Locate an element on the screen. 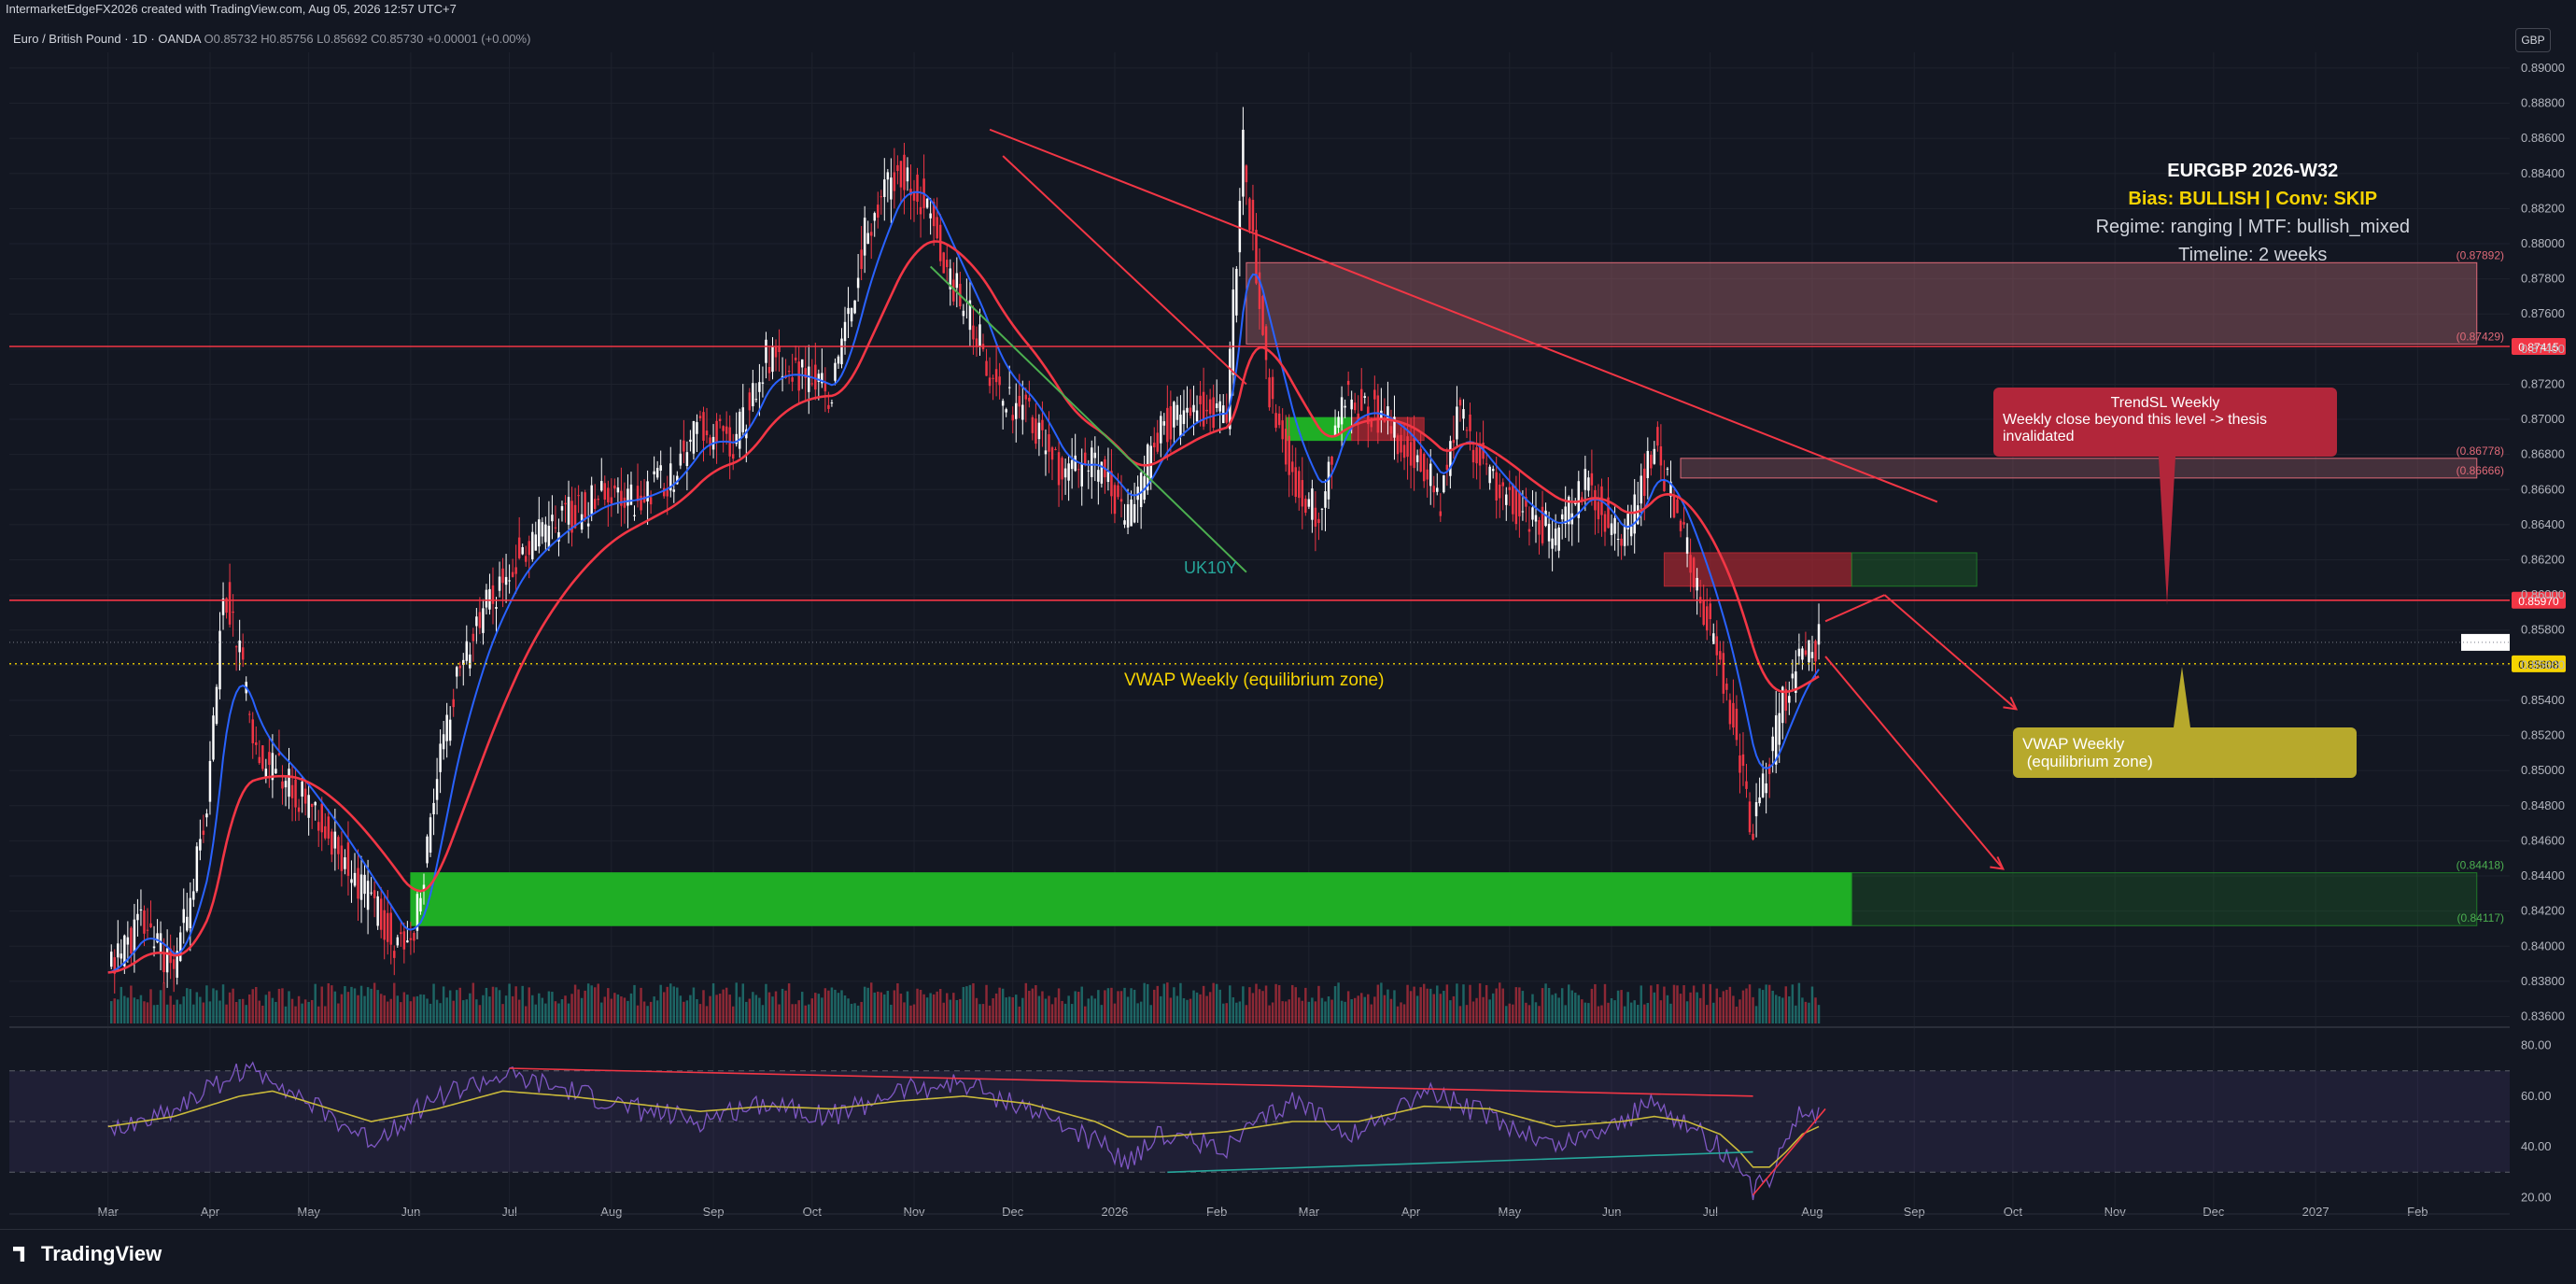  trendline is located at coordinates (1088, 419).